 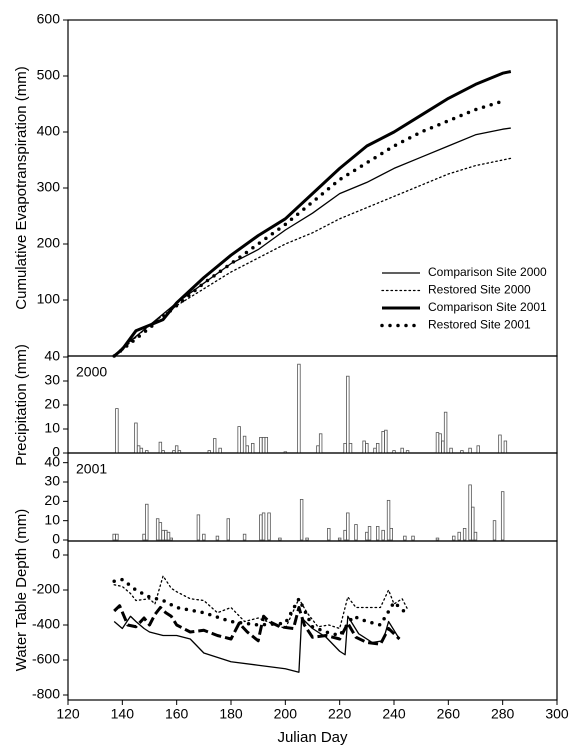 What do you see at coordinates (503, 714) in the screenshot?
I see `x-tick-label: 280` at bounding box center [503, 714].